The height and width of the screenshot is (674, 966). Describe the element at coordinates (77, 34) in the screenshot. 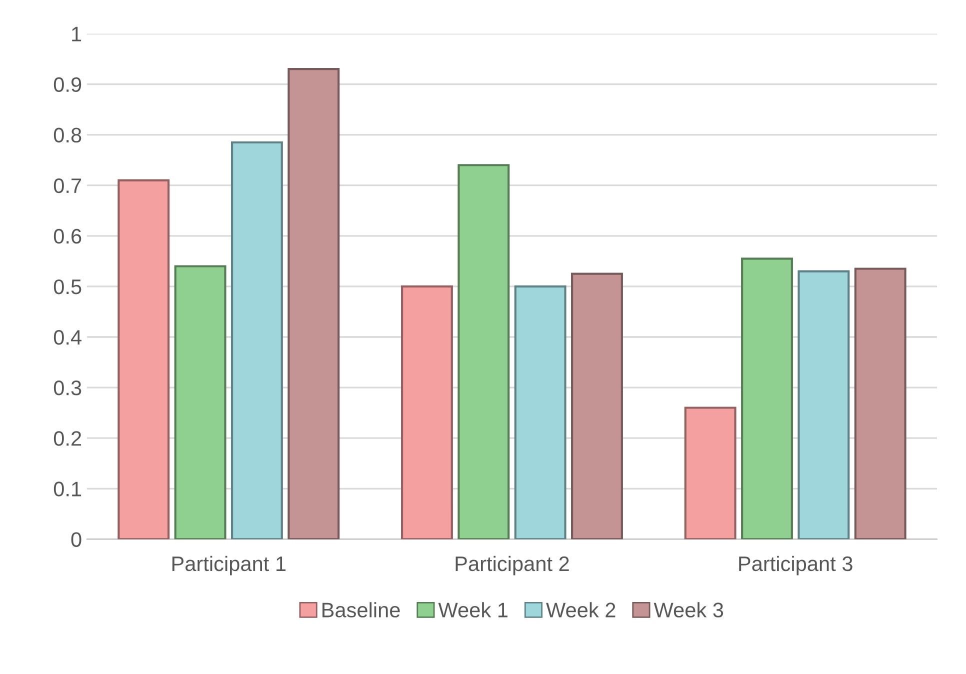

I see `y-tick-label: 1` at that location.